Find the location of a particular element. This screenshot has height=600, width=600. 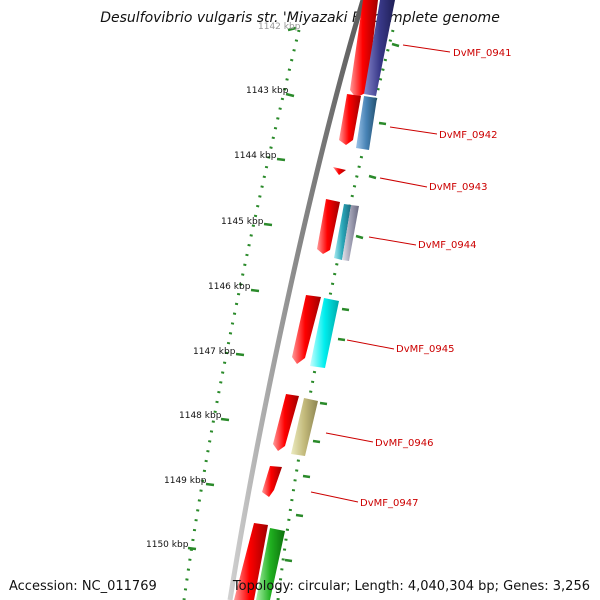

gene-label-0944: DvMF_0944 is located at coordinates (447, 245).